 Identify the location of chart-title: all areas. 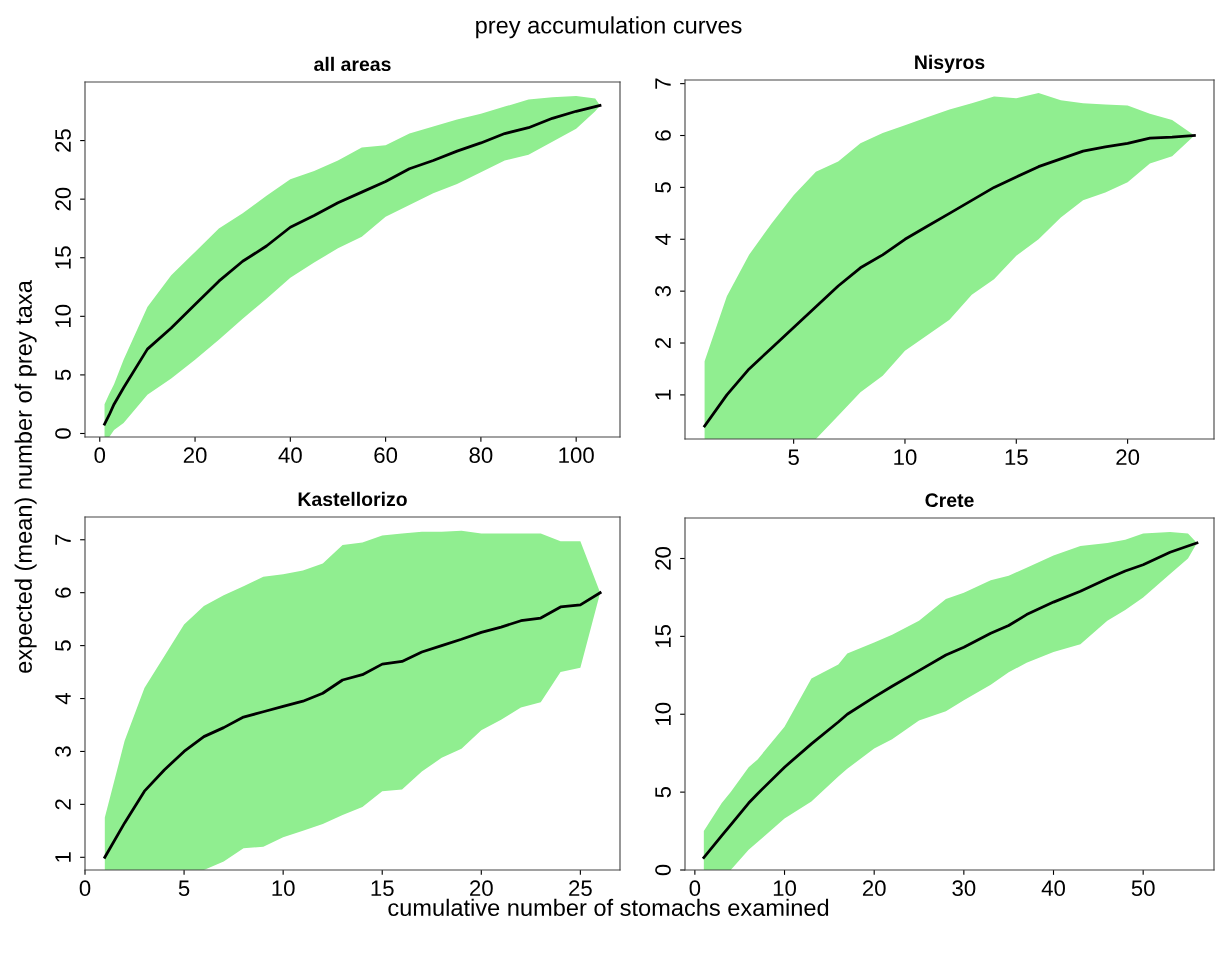
(352, 64).